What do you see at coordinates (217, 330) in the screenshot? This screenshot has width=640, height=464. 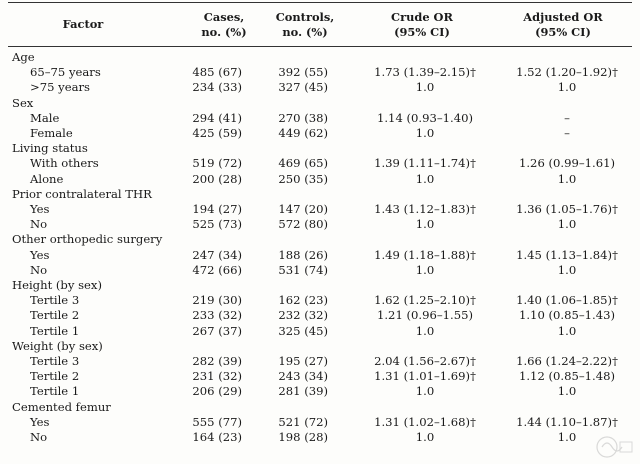 I see `cases-cell: 267 (37)` at bounding box center [217, 330].